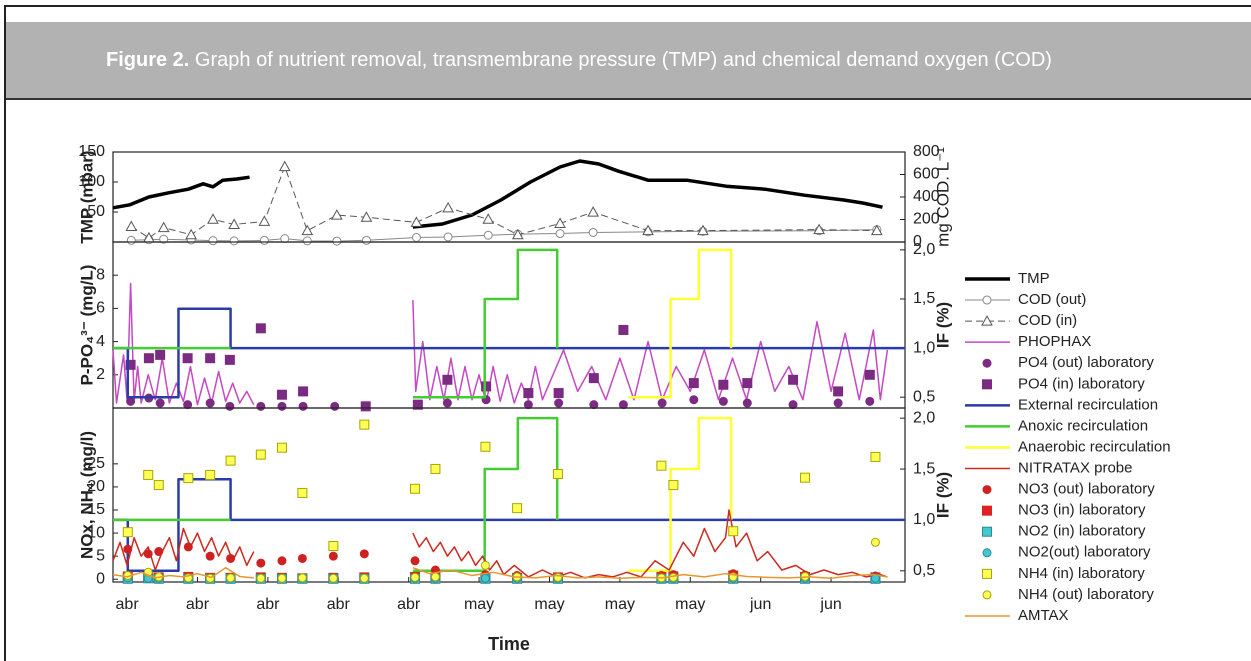  I want to click on legend-label: NITRATAX probe, so click(1075, 468).